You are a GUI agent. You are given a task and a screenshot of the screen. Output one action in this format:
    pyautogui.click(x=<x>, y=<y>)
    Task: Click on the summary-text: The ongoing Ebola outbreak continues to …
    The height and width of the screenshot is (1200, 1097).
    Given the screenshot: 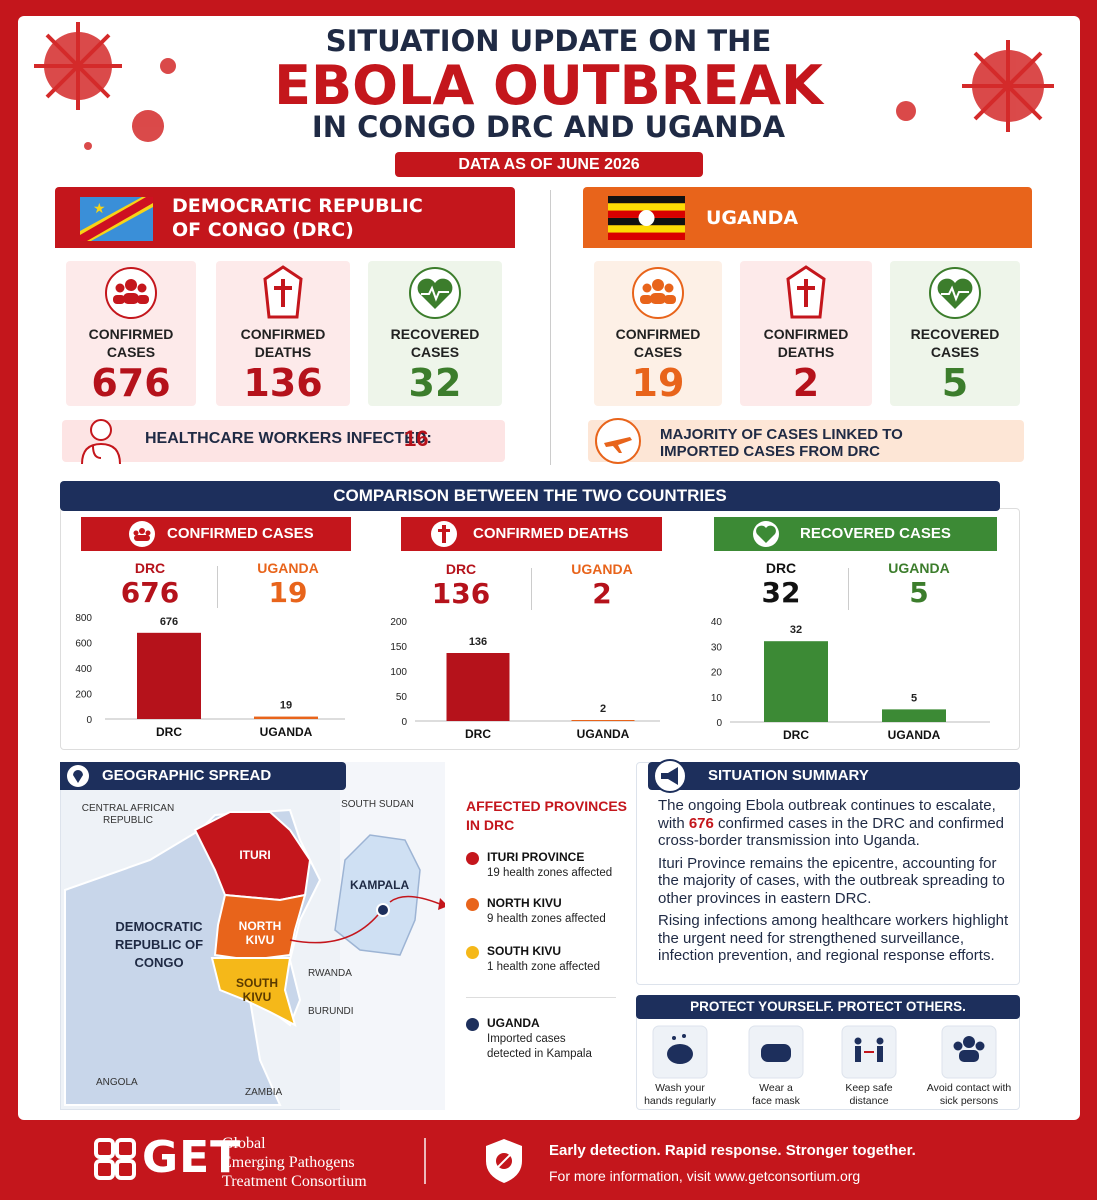 What is the action you would take?
    pyautogui.click(x=834, y=883)
    